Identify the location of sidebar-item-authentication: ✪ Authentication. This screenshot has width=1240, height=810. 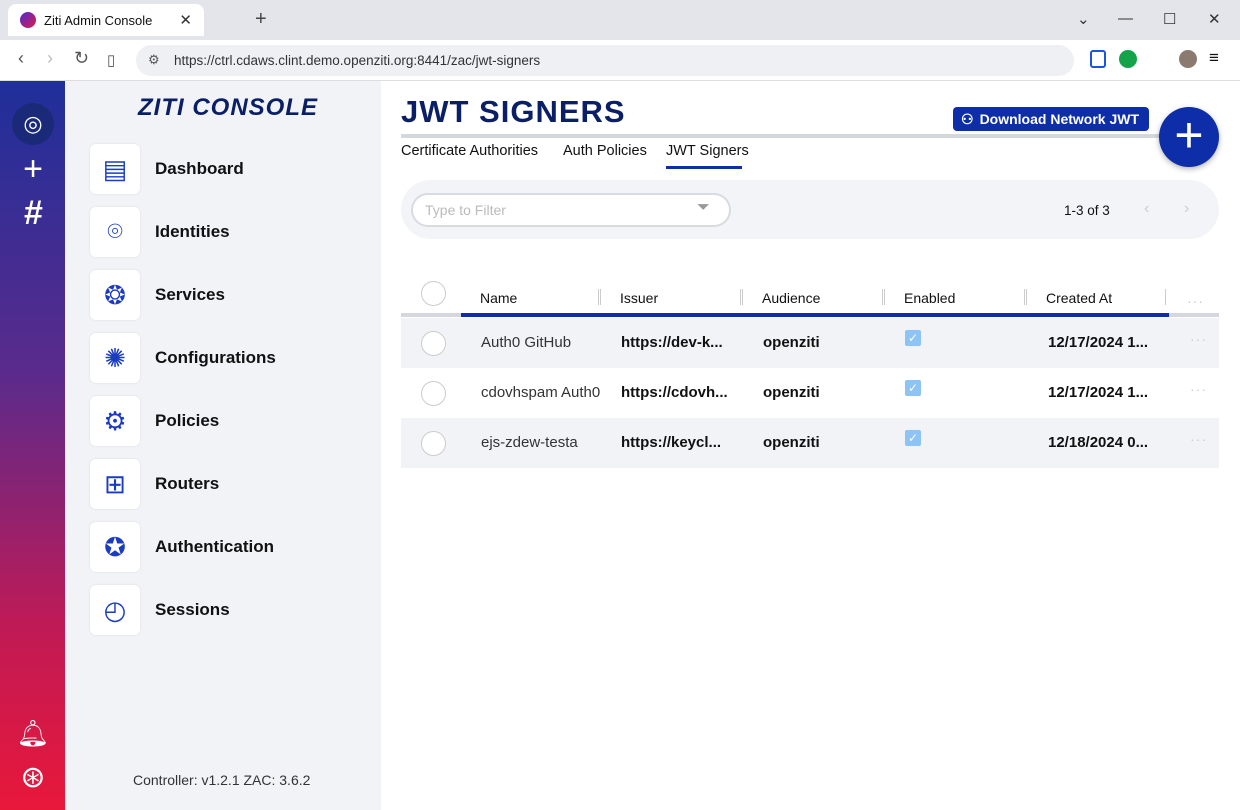
(220, 547).